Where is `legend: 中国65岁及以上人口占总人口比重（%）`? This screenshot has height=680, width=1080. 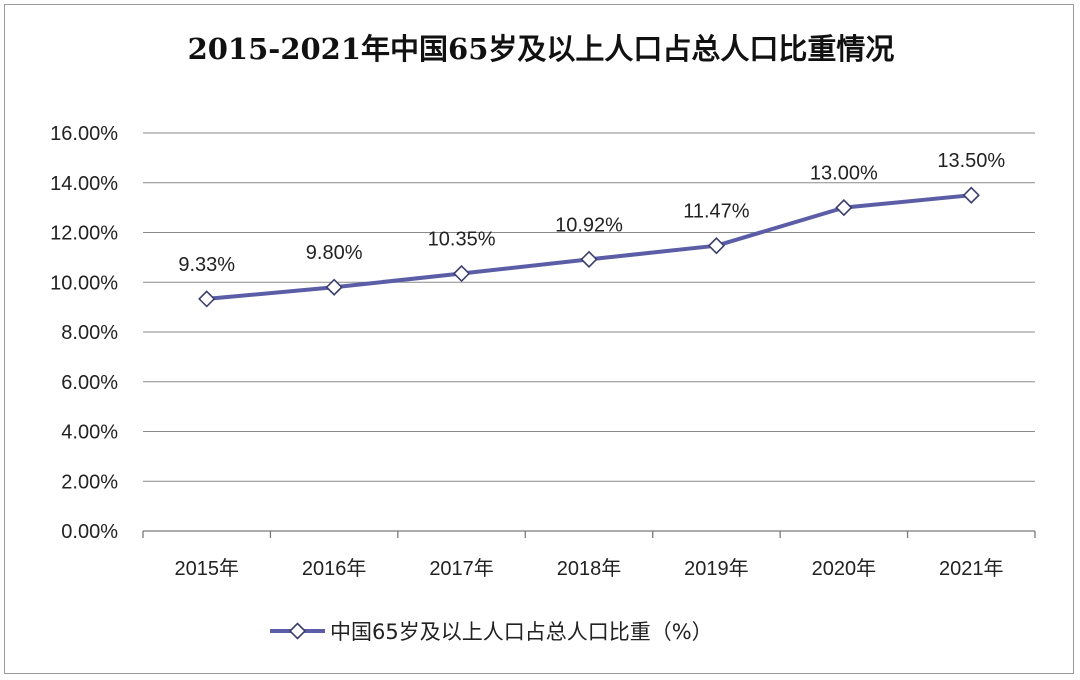
legend: 中国65岁及以上人口占总人口比重（%） is located at coordinates (491, 632).